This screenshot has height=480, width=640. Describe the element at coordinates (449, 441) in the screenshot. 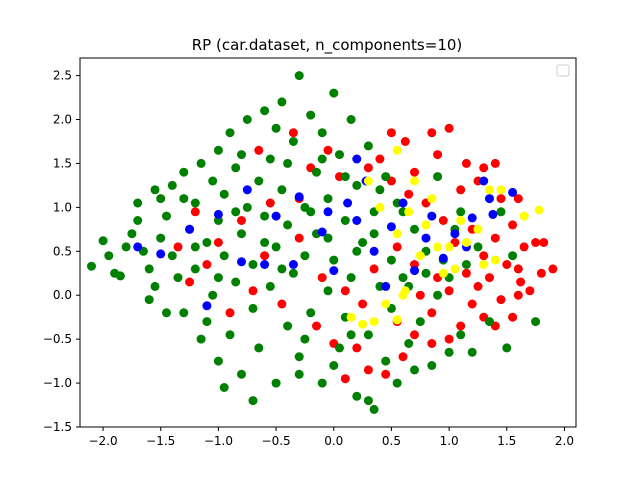

I see `x-tick-label: 1.0` at that location.